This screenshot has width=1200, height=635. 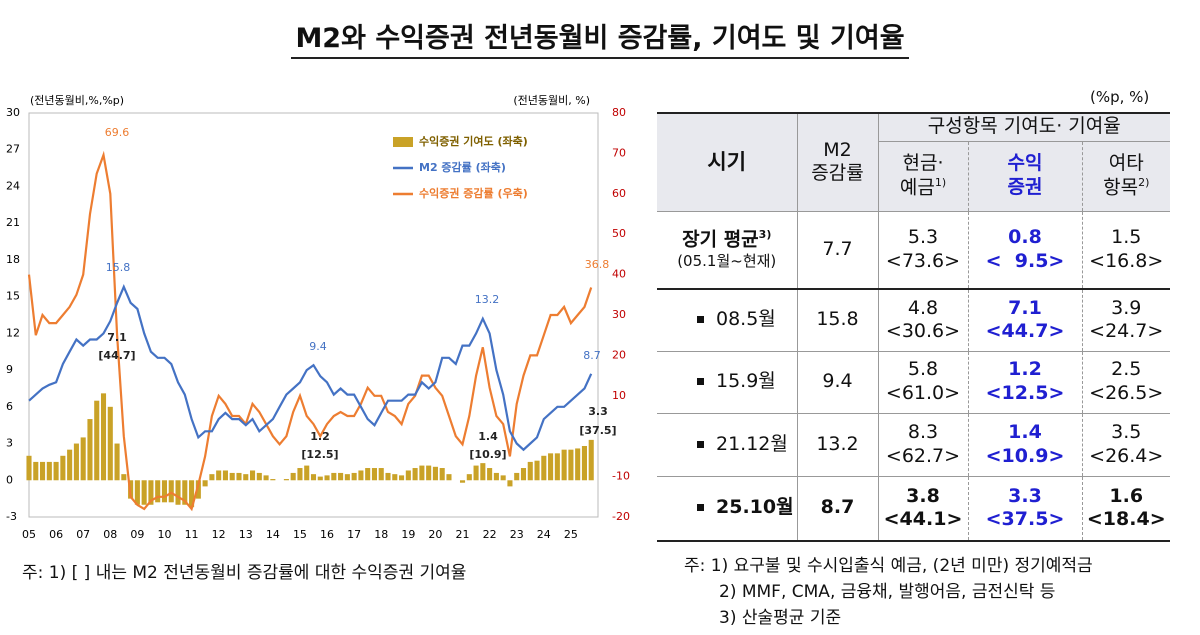 What do you see at coordinates (619, 354) in the screenshot?
I see `y2-tick-label: 20` at bounding box center [619, 354].